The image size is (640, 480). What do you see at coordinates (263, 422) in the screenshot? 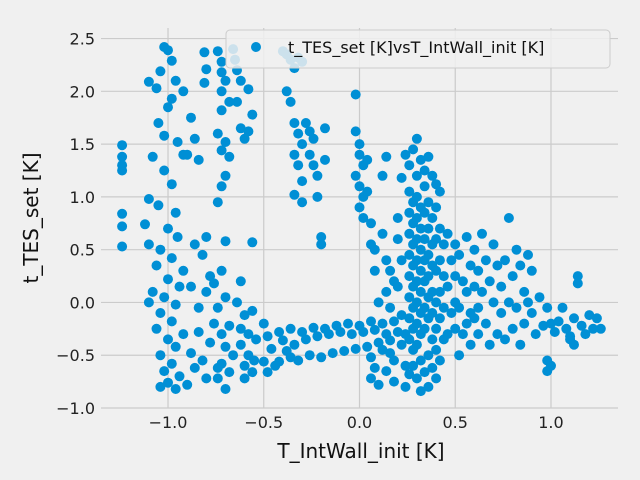
I see `x-tick-label: −0.5` at bounding box center [263, 422].